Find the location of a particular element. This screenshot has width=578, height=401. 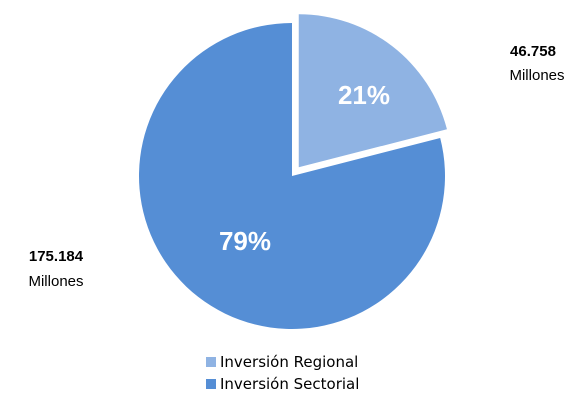

legend-swatch-inversion-sectorial is located at coordinates (211, 384).